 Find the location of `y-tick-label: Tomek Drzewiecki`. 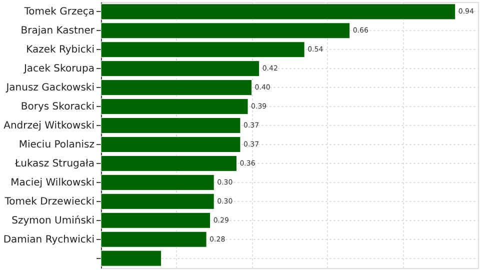

y-tick-label: Tomek Drzewiecki is located at coordinates (49, 202).